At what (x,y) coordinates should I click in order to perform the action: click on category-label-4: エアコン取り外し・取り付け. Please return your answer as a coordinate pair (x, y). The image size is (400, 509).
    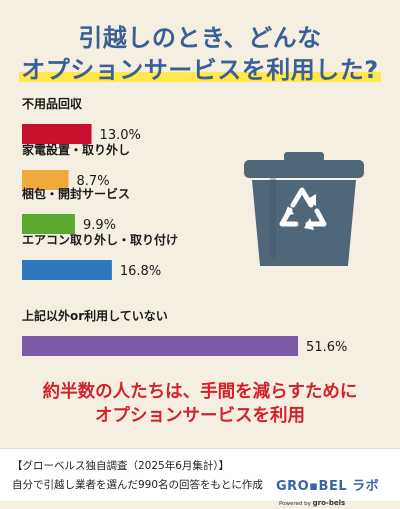
    Looking at the image, I should click on (100, 239).